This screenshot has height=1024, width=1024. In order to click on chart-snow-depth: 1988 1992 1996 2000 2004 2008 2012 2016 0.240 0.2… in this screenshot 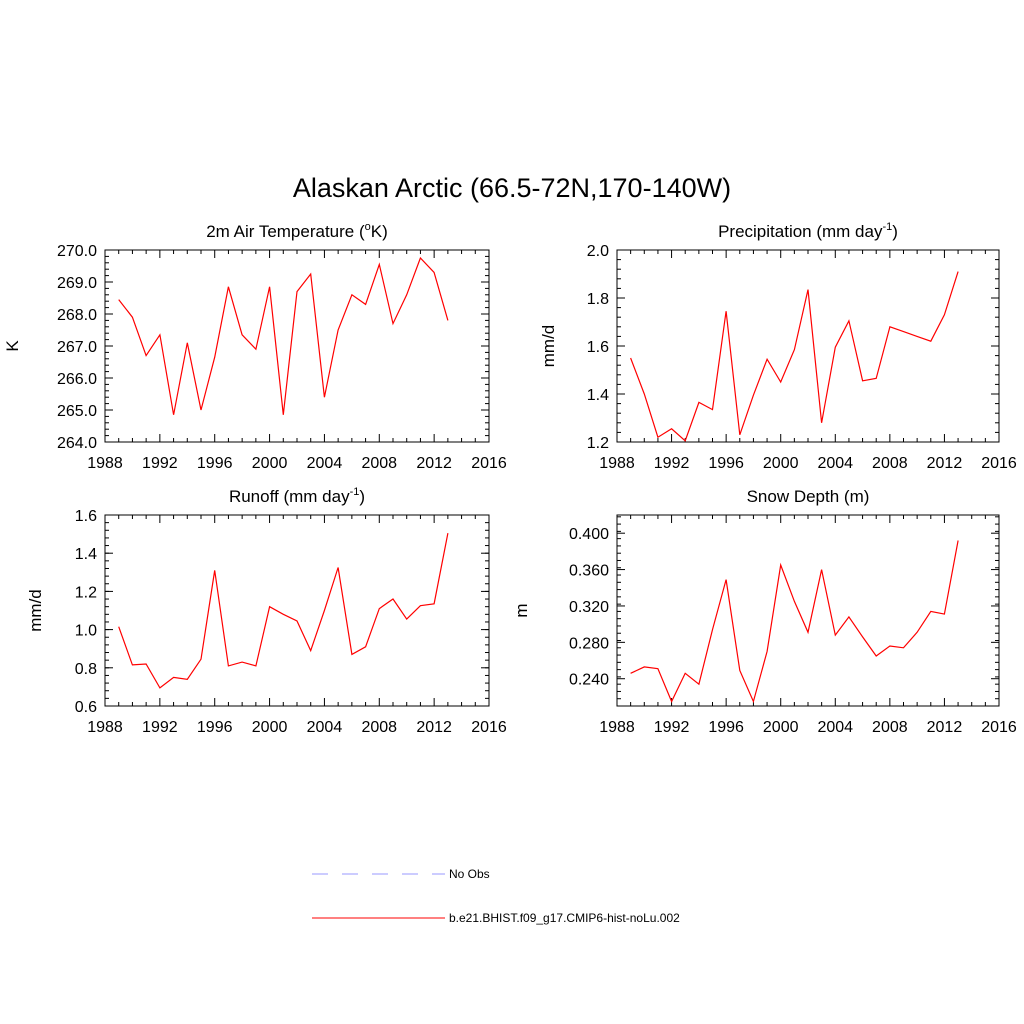, I will do `click(764, 611)`.